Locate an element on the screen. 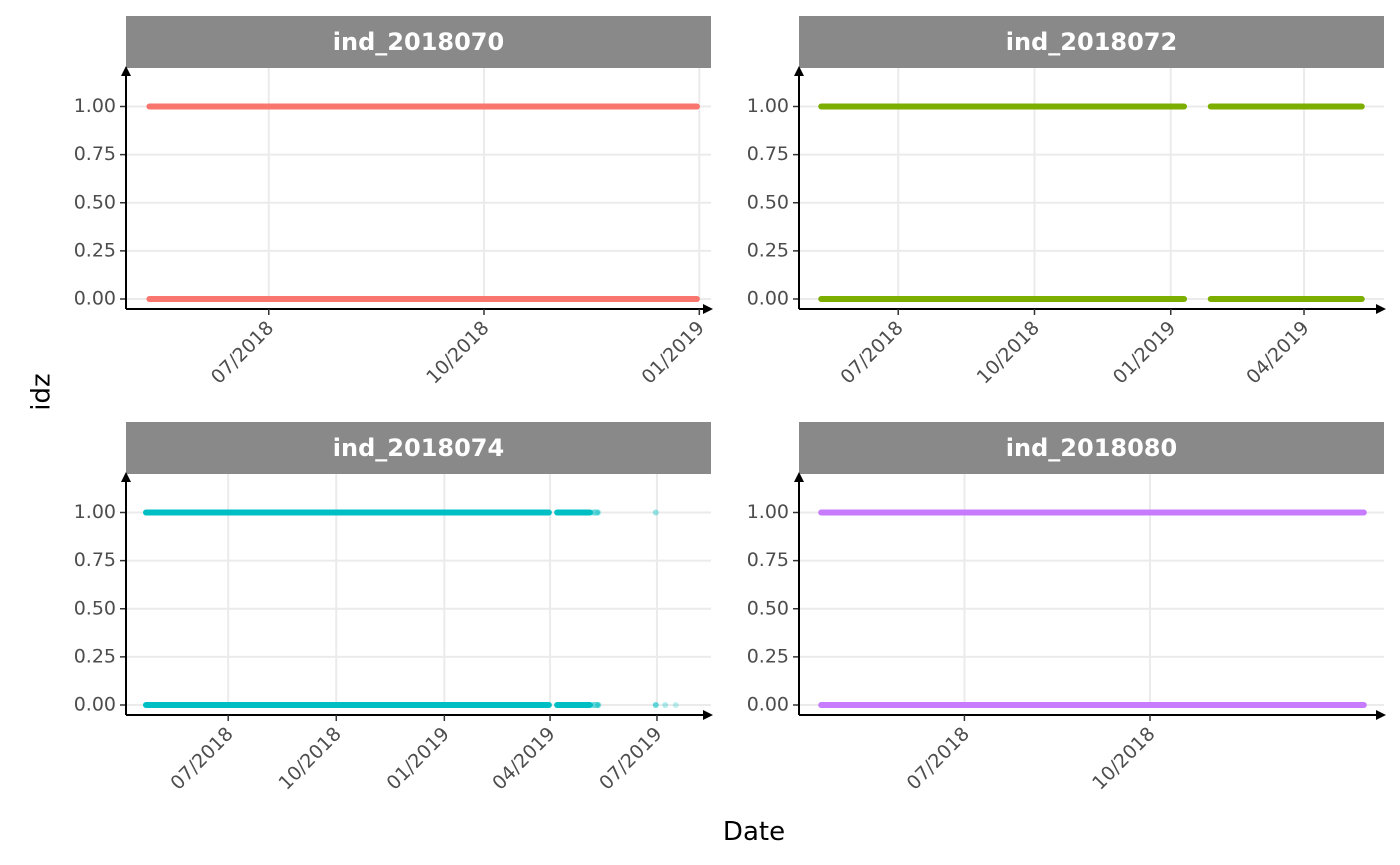 This screenshot has height=865, width=1400. facet-strip-label: ind_2018070 is located at coordinates (418, 42).